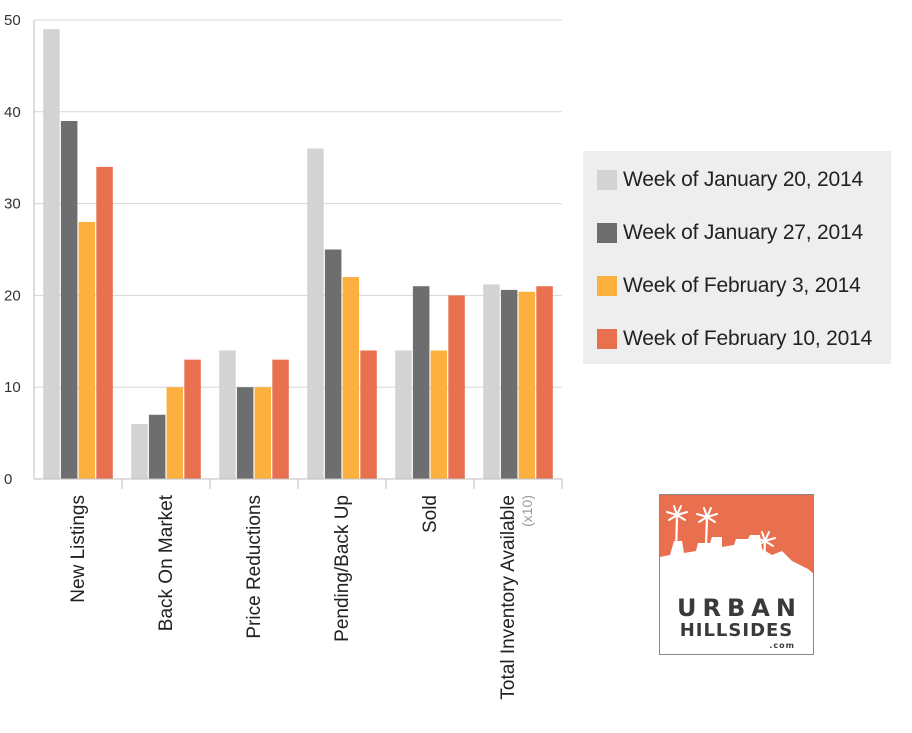 This screenshot has width=912, height=733. Describe the element at coordinates (342, 568) in the screenshot. I see `x-category-label: Pending/Back Up` at that location.